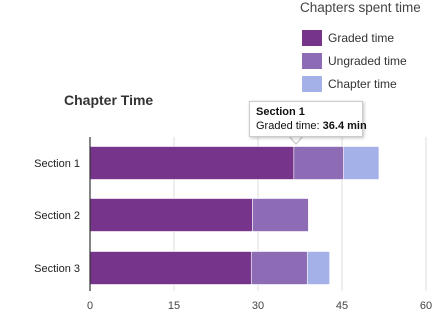 Image resolution: width=438 pixels, height=323 pixels. I want to click on tooltip-pointer-inner, so click(296, 139).